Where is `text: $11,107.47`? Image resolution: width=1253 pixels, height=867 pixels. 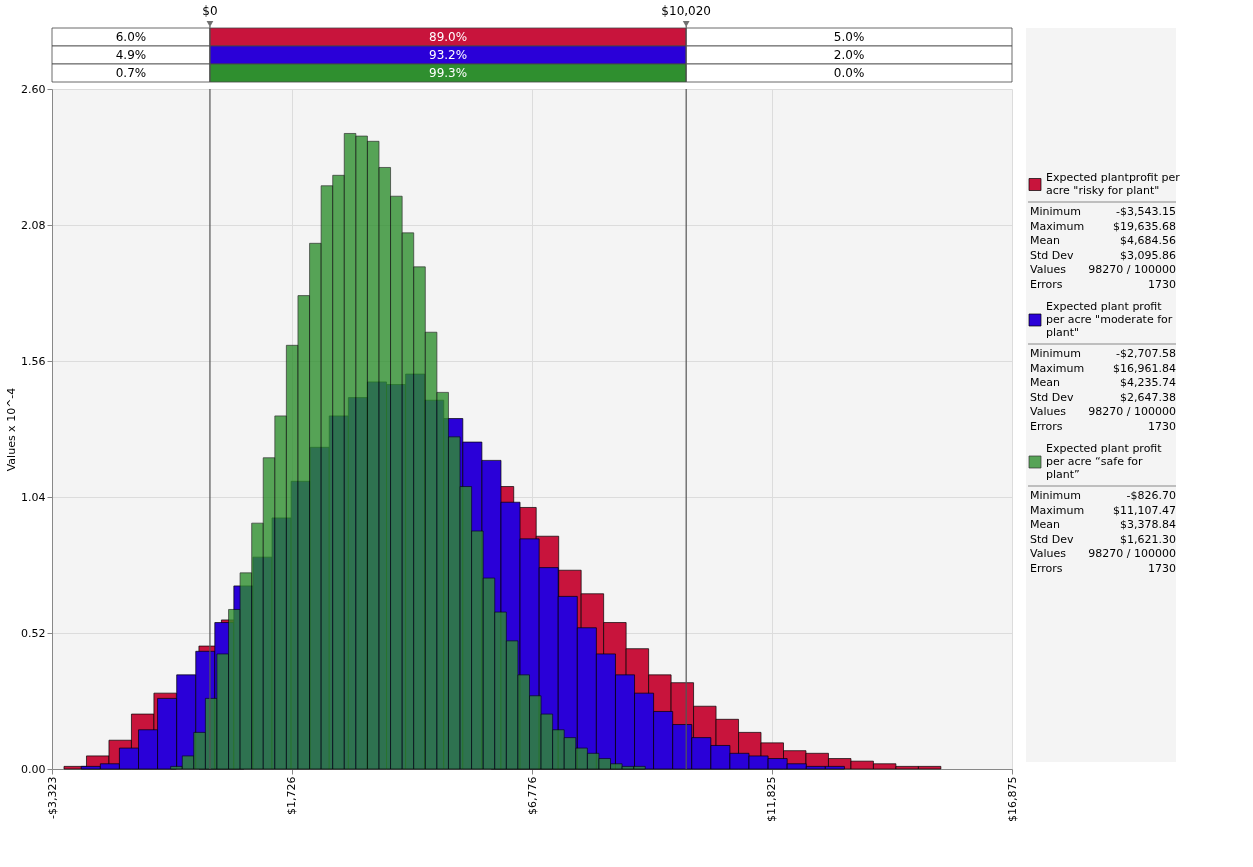 text: $11,107.47 is located at coordinates (1144, 510).